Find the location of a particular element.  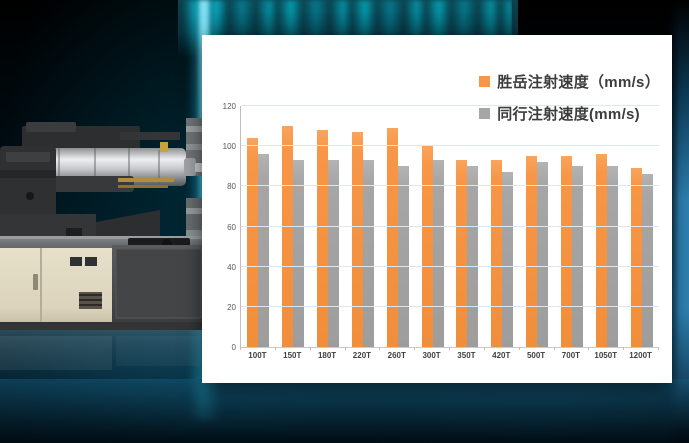

bar-group-100T is located at coordinates (258, 242).